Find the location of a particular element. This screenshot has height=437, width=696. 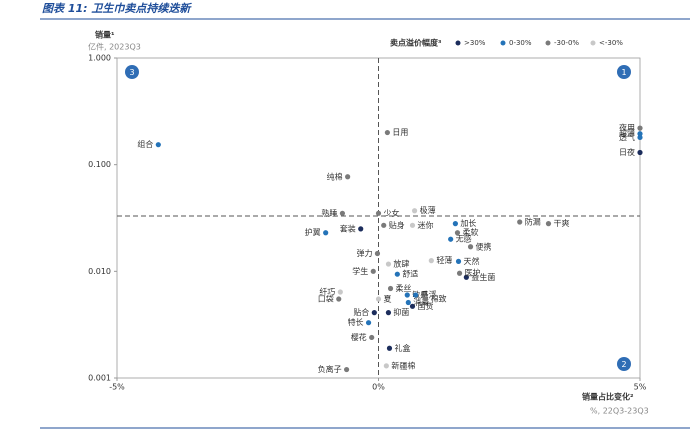

x-axis-label: 销量占比变化² is located at coordinates (608, 397).